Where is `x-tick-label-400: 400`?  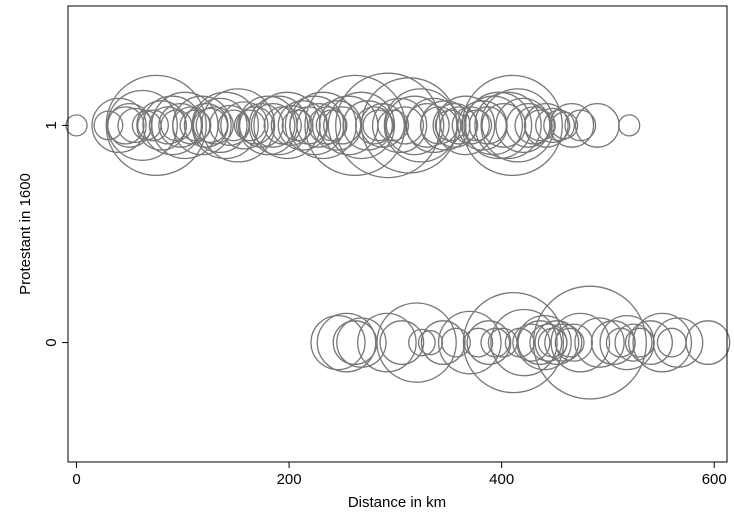
x-tick-label-400: 400 is located at coordinates (501, 479).